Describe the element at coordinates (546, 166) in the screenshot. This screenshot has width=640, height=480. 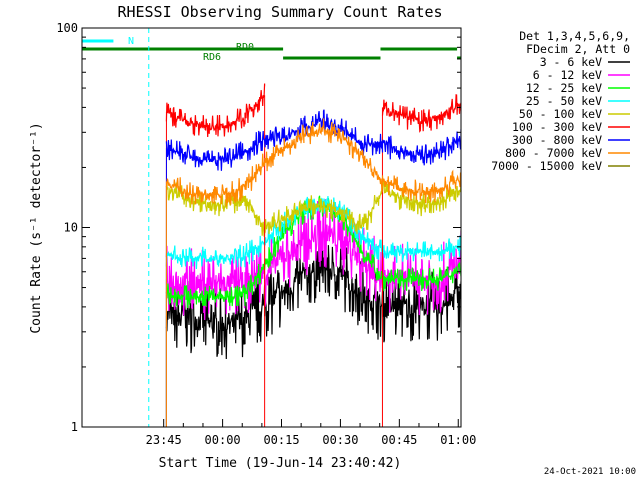
I see `legend-entry-label: 7000 - 15000 keV` at that location.